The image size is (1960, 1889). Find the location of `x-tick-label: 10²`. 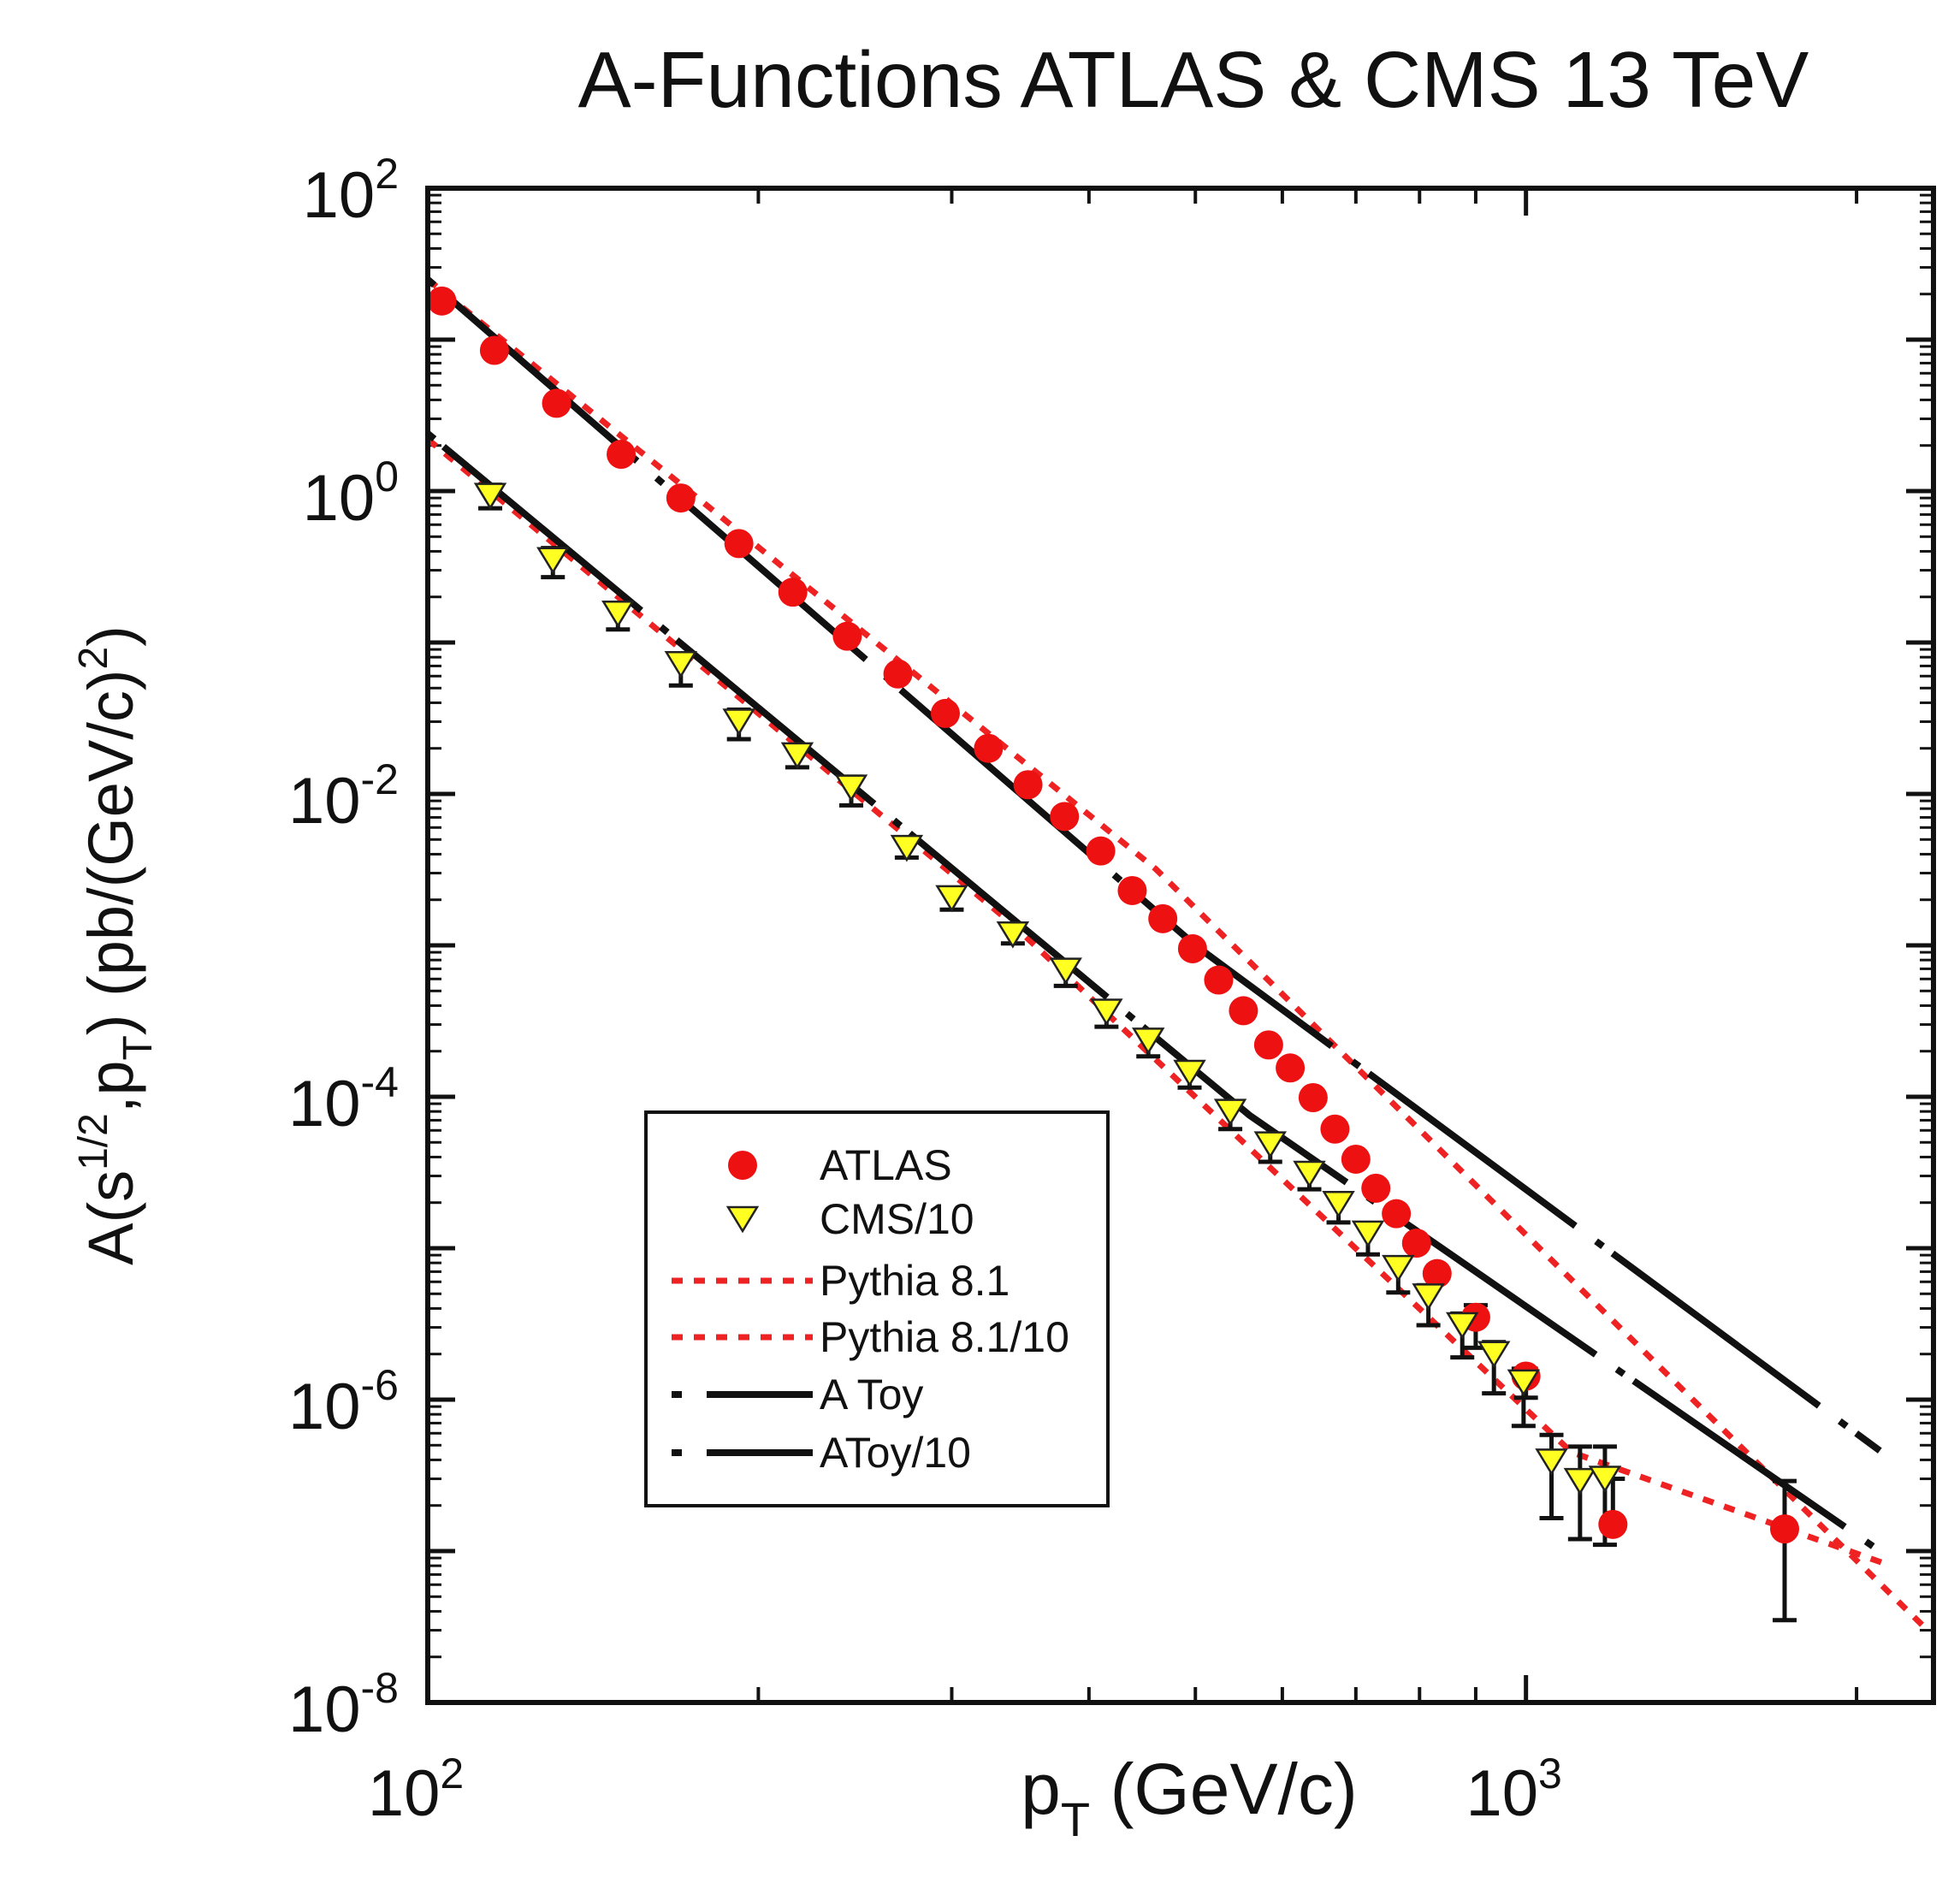

x-tick-label: 10² is located at coordinates (416, 1790).